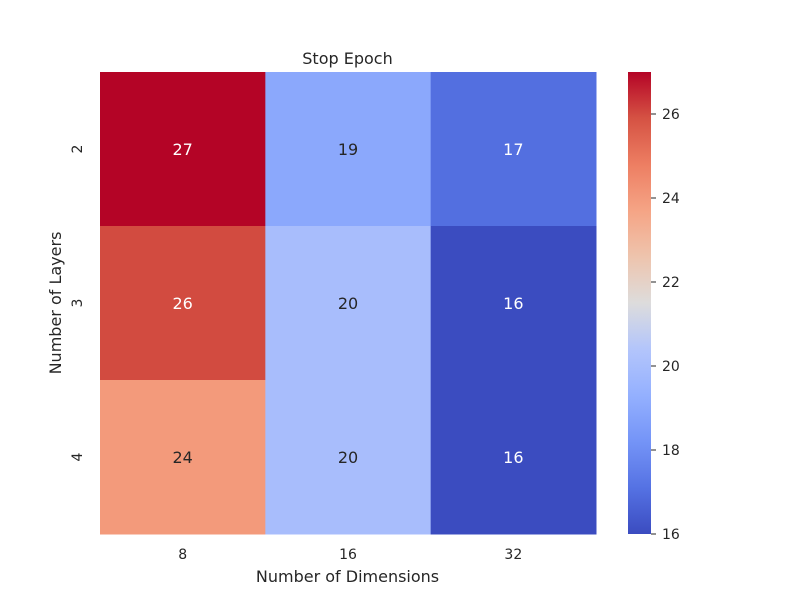  Describe the element at coordinates (639, 303) in the screenshot. I see `colorbar` at that location.